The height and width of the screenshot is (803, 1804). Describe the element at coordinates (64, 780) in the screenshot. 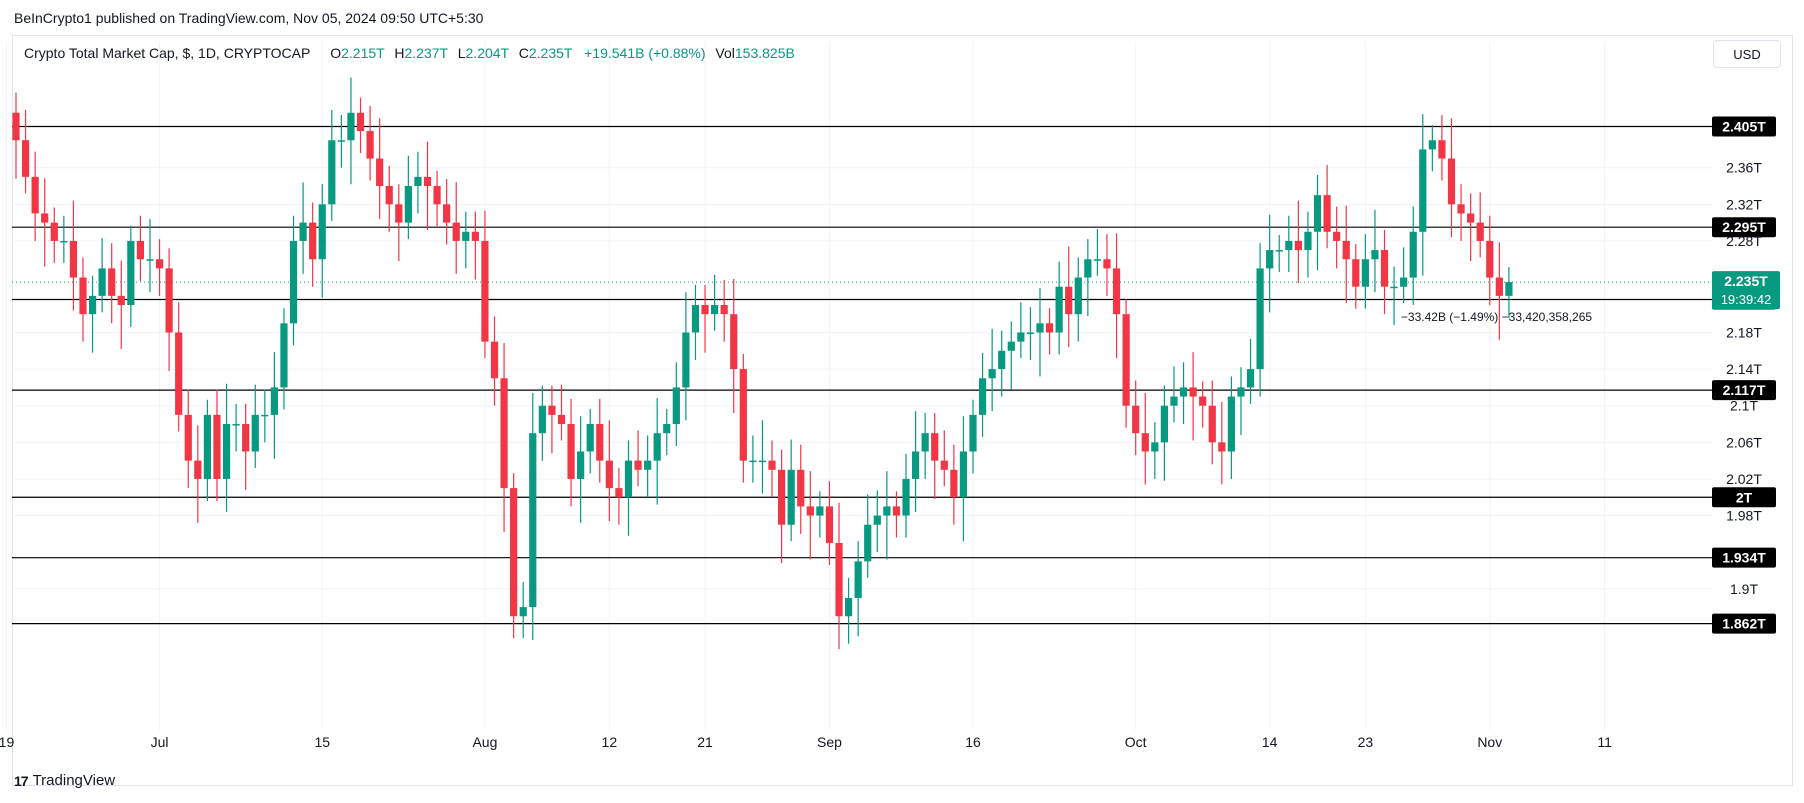

I see `tradingview-brand: 17 TradingView` at that location.